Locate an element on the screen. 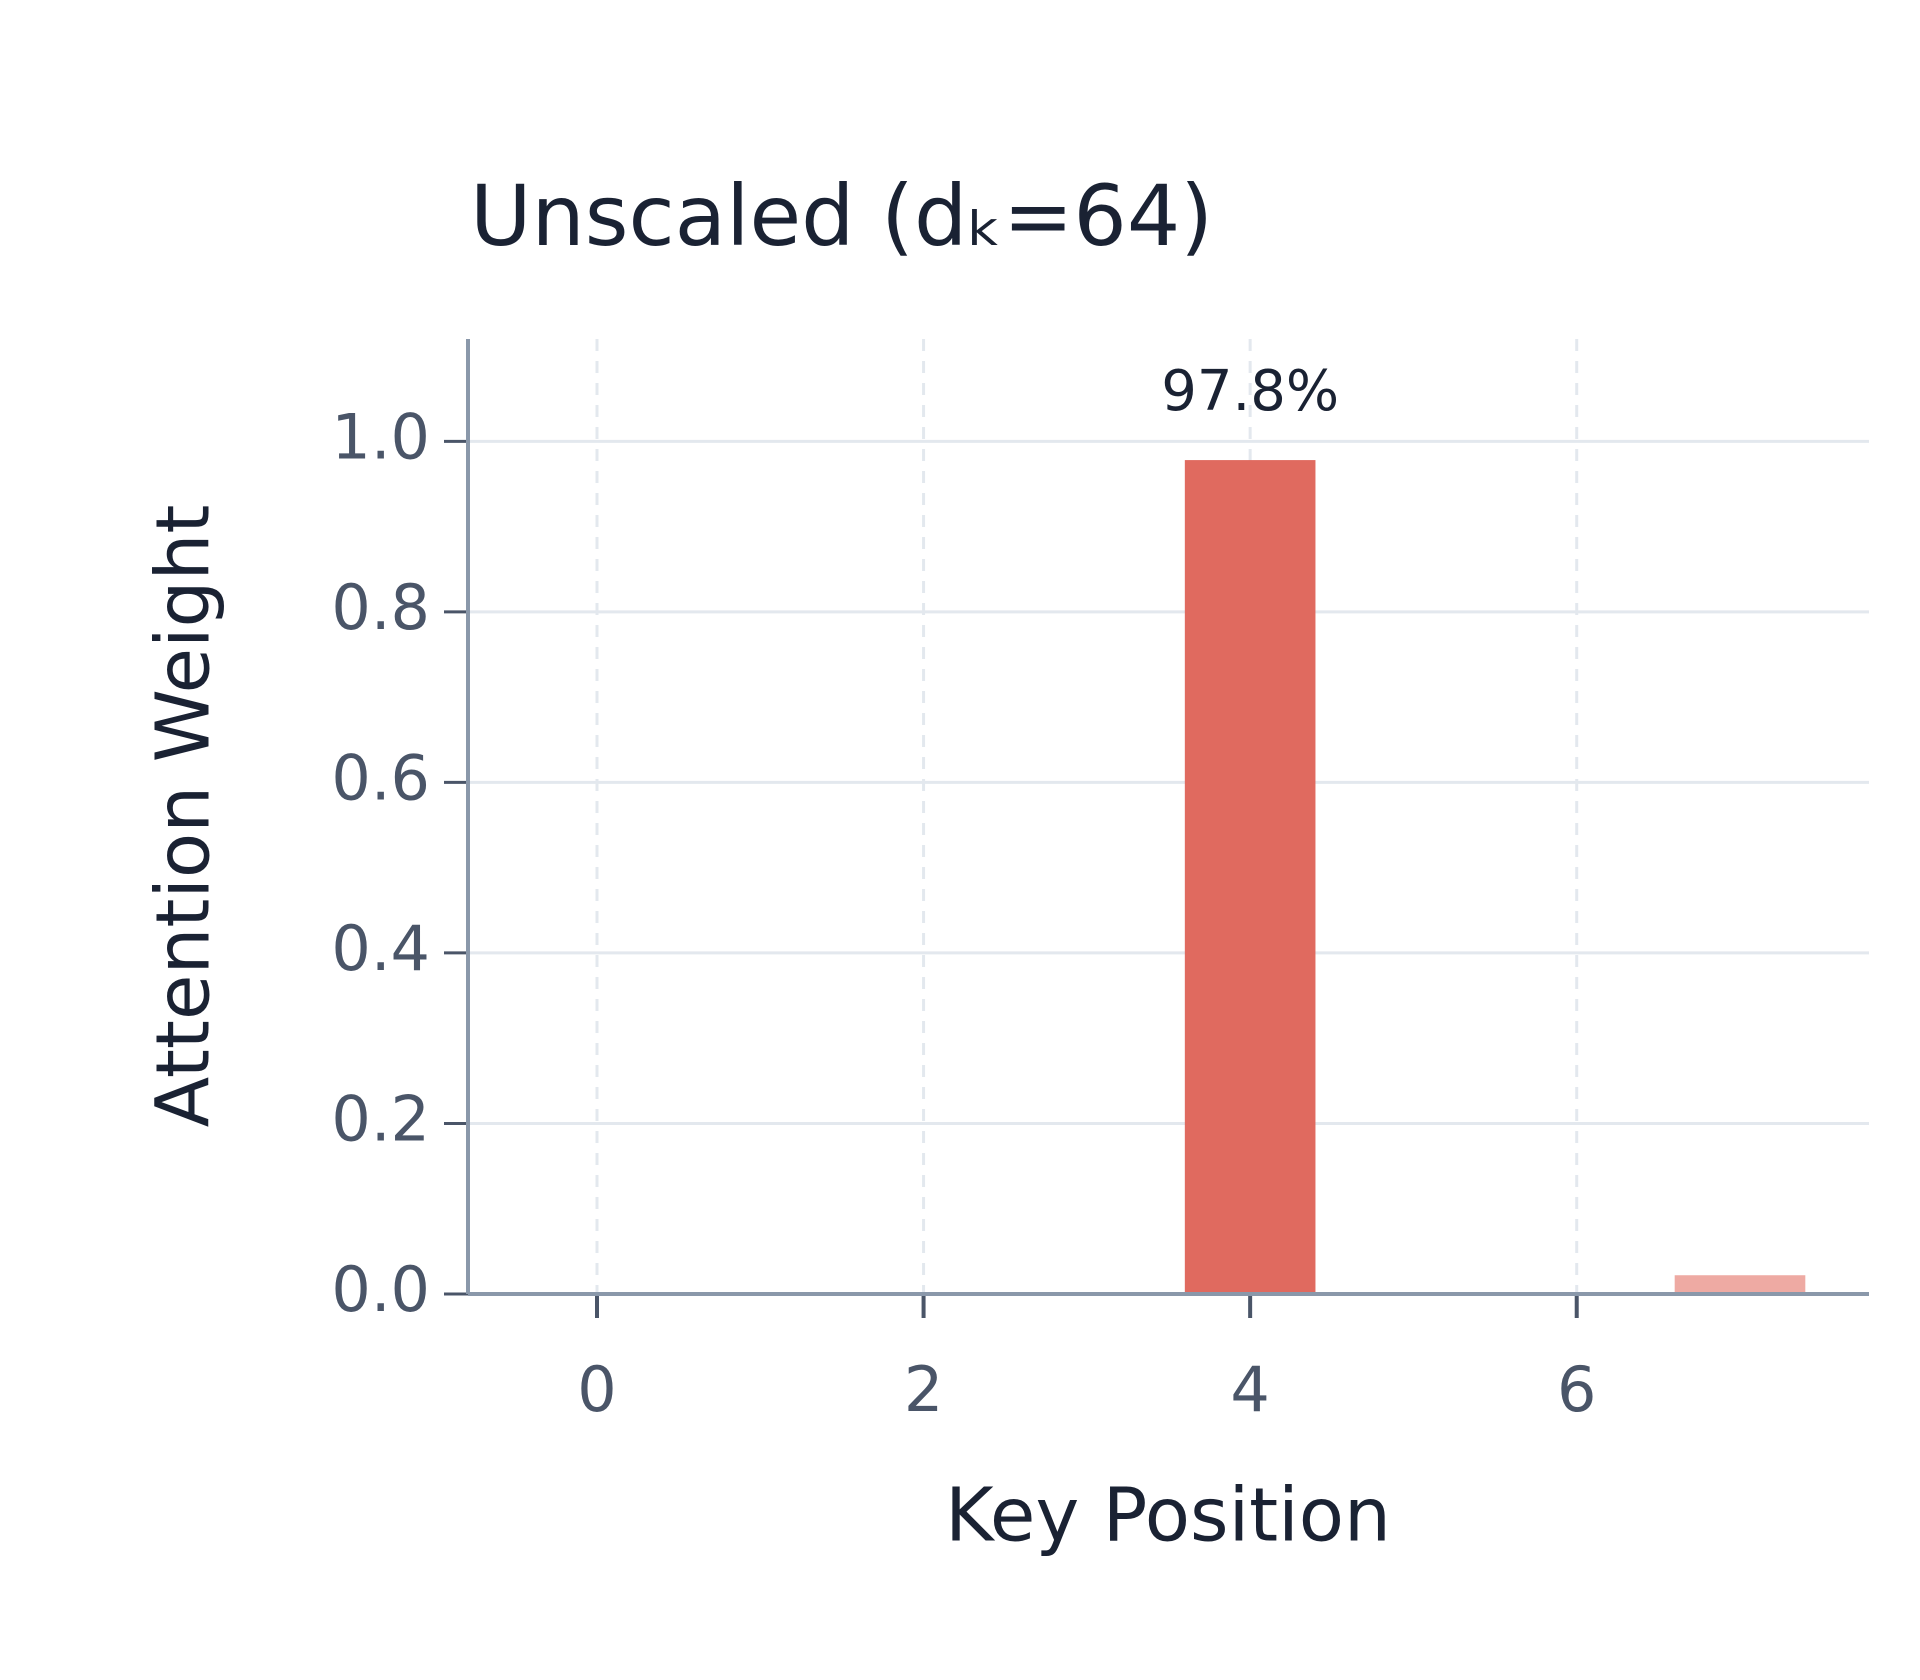 The width and height of the screenshot is (1920, 1680). x-tick-label: 6 is located at coordinates (1576, 1389).